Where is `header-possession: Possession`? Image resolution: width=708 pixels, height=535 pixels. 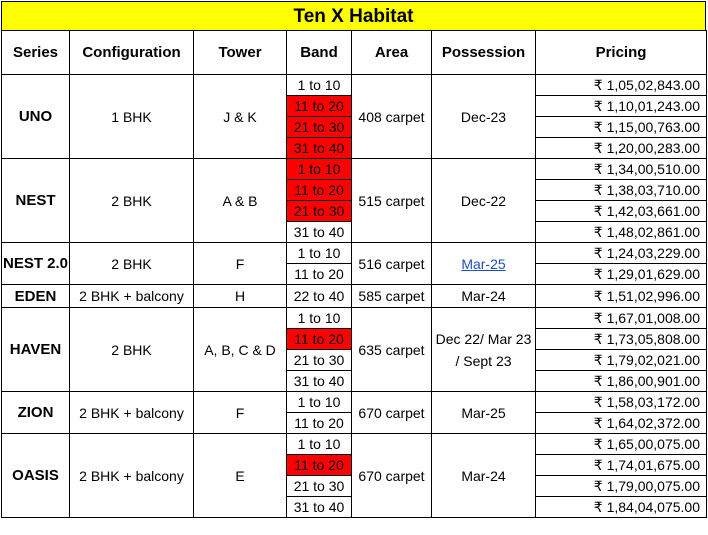
header-possession: Possession is located at coordinates (483, 52).